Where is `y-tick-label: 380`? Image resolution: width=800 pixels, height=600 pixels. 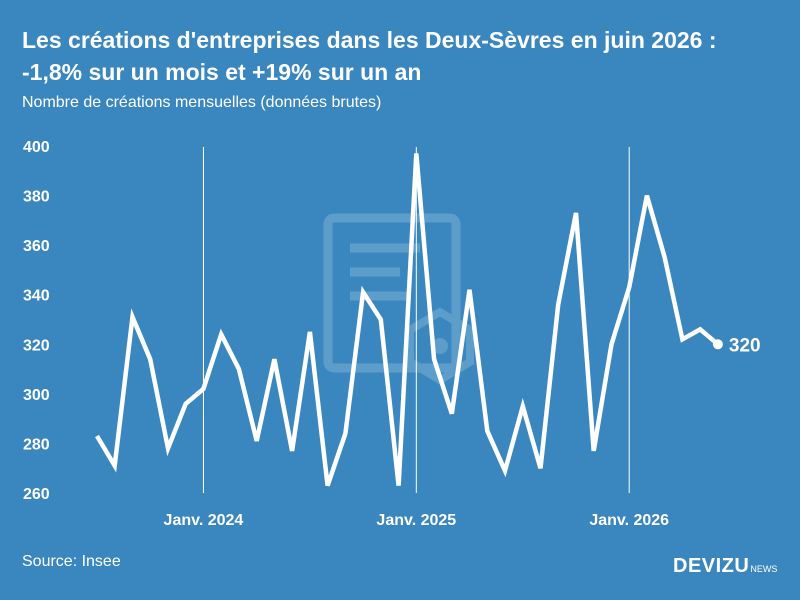
y-tick-label: 380 is located at coordinates (36, 197).